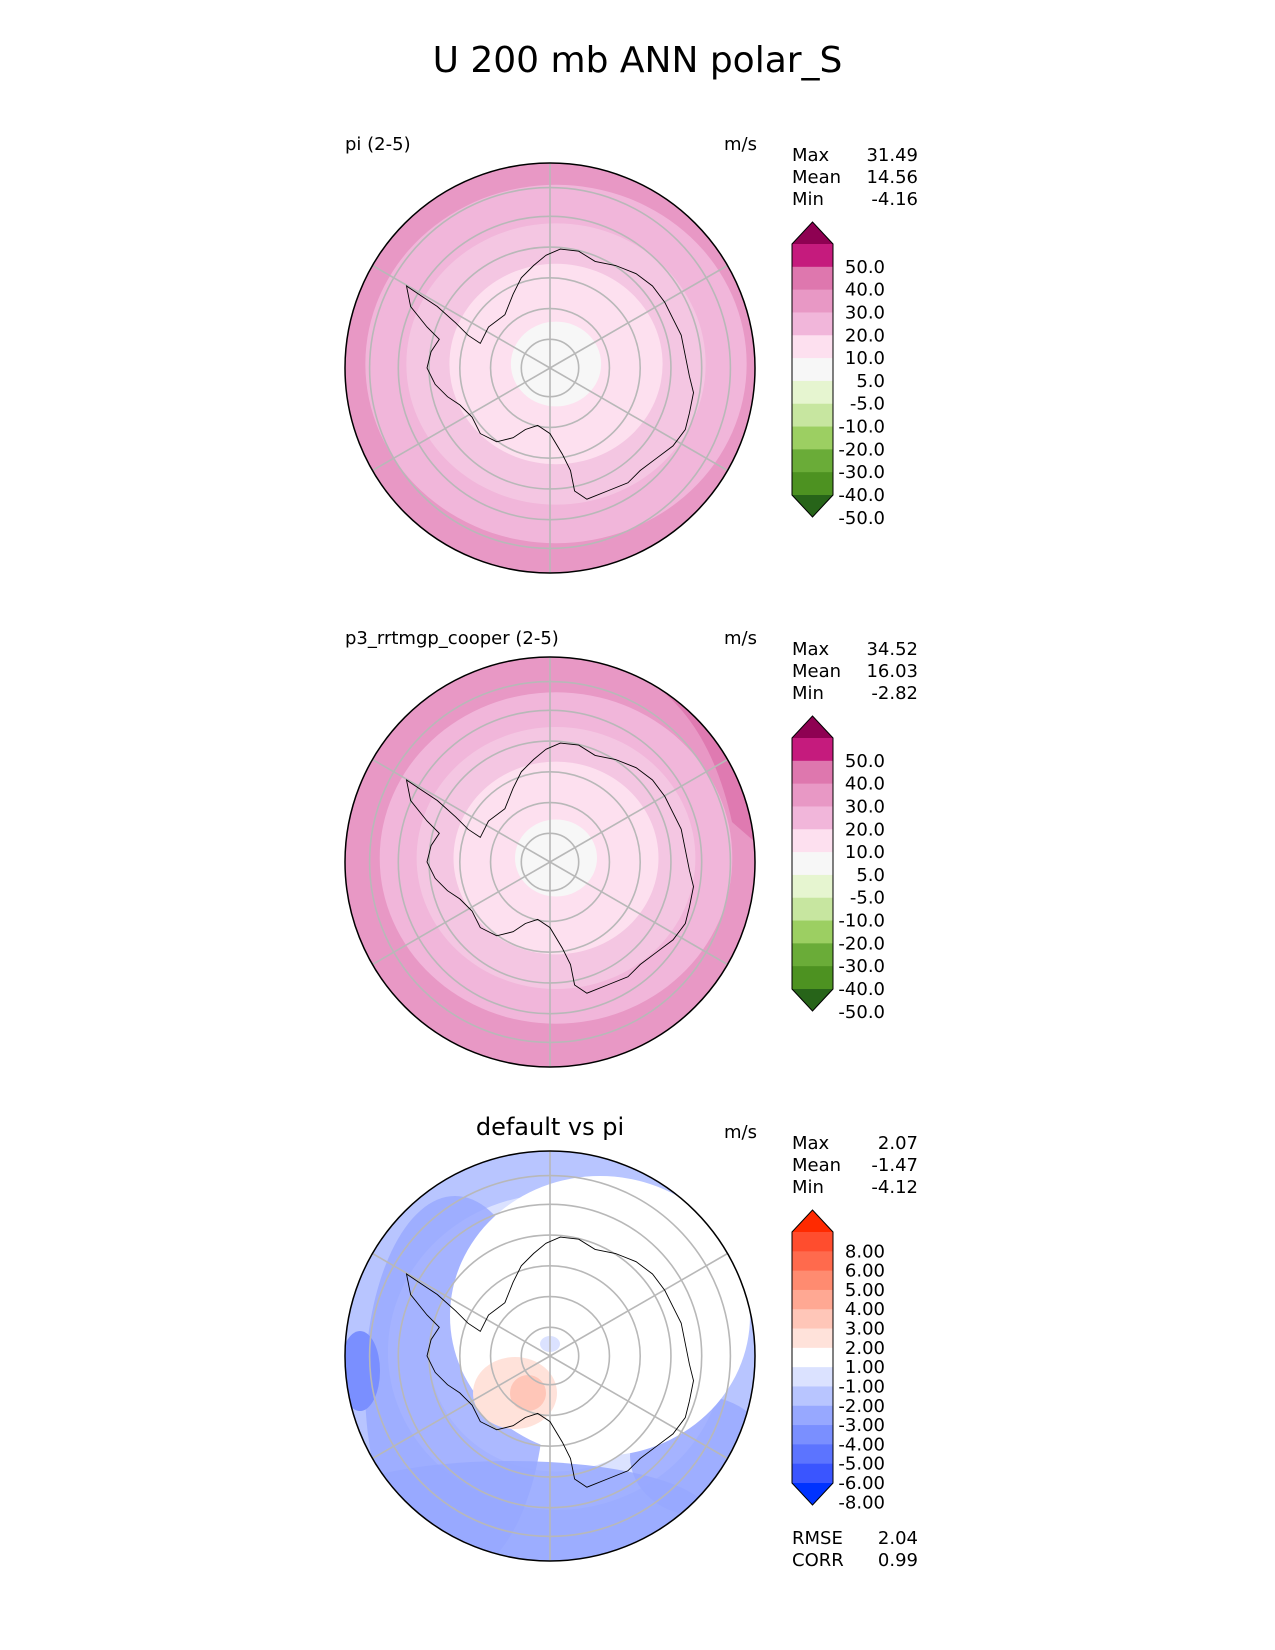 This screenshot has width=1275, height=1650. What do you see at coordinates (808, 1187) in the screenshot?
I see `stat-label: Min` at bounding box center [808, 1187].